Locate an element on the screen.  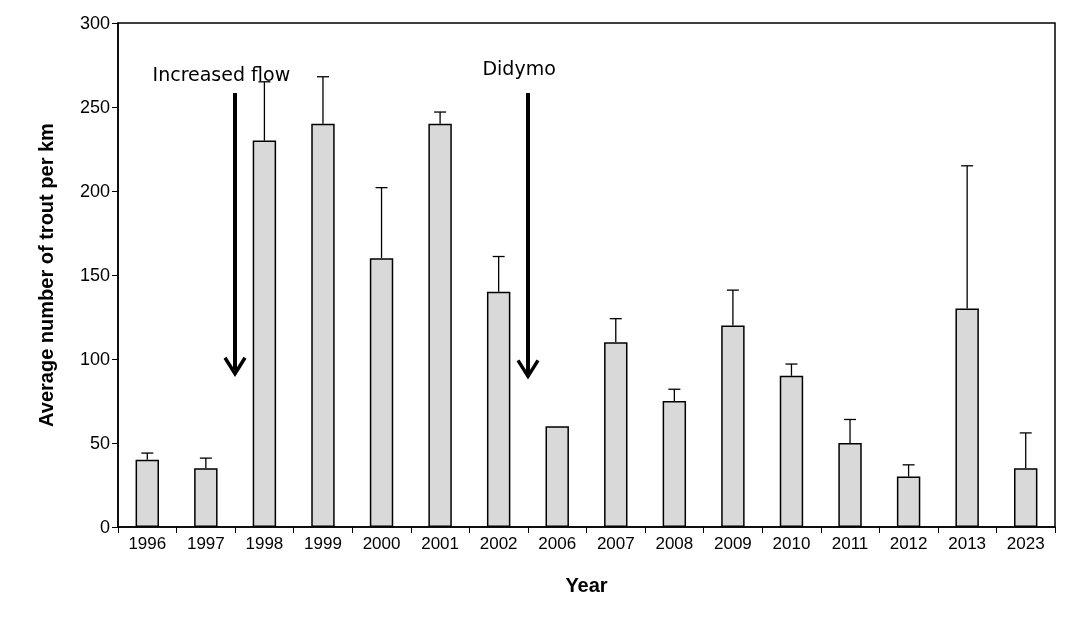
x-tick-label: 2023 is located at coordinates (1025, 543).